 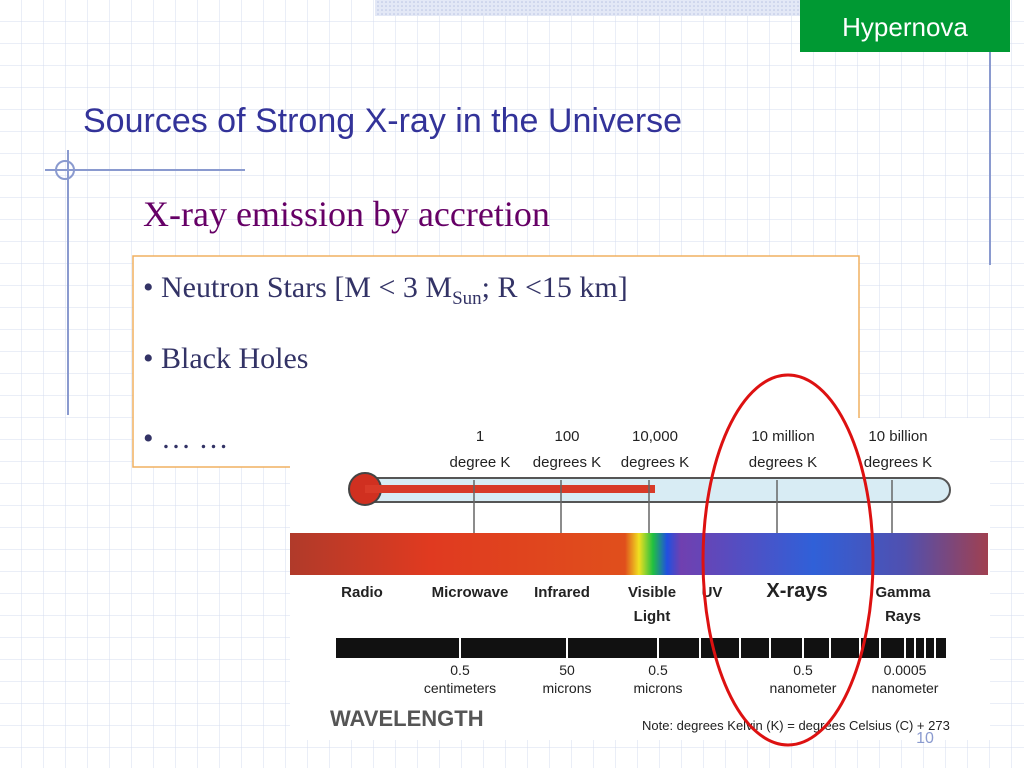 What do you see at coordinates (306, 287) in the screenshot?
I see `bullet-text: Neutron Stars [M < 3 M` at bounding box center [306, 287].